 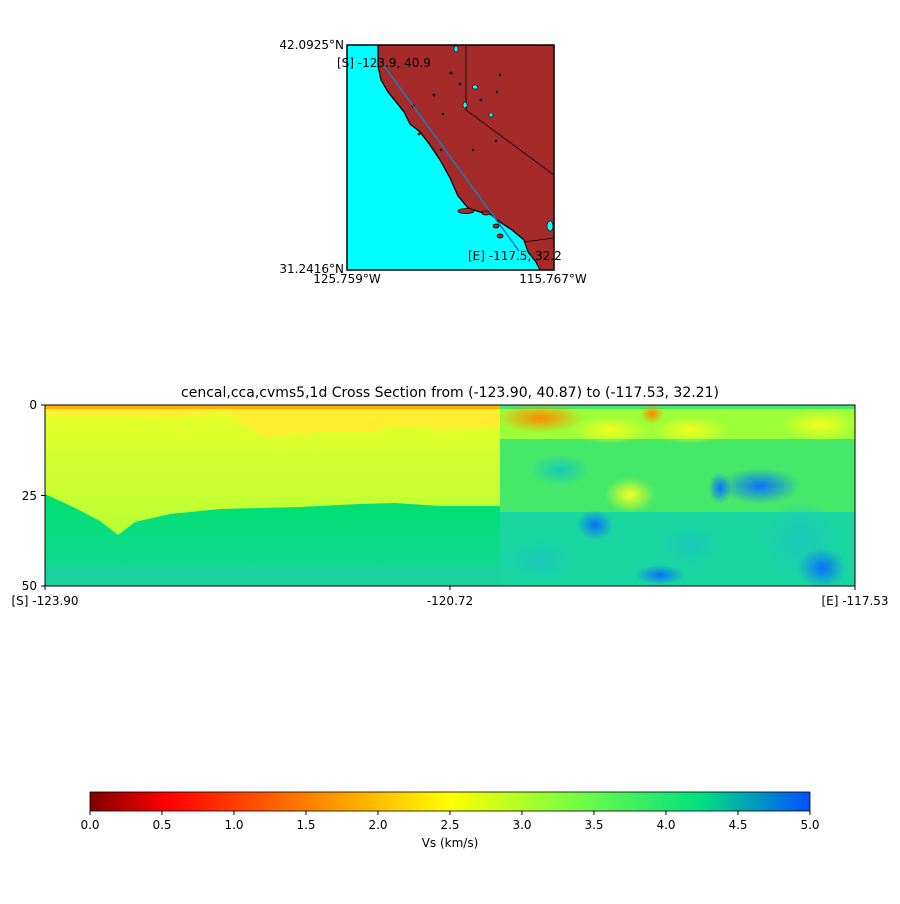 What do you see at coordinates (593, 825) in the screenshot?
I see `colorbar-tick-label: 3.5` at bounding box center [593, 825].